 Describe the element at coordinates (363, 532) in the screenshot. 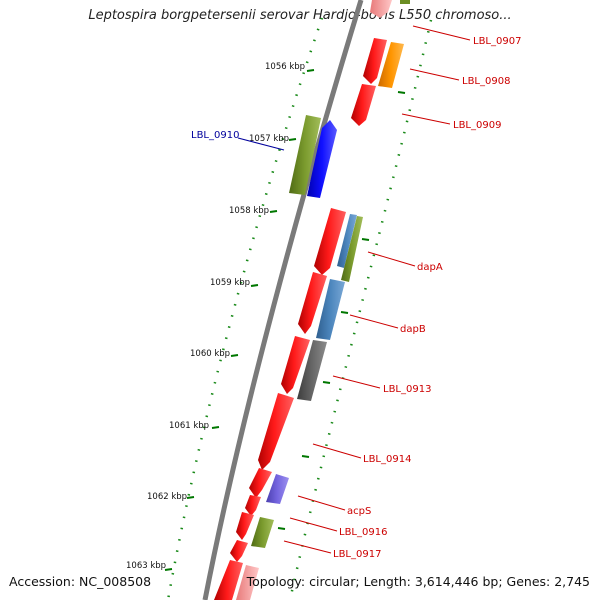

I see `gene-label-lbl0916: LBL_0916` at that location.